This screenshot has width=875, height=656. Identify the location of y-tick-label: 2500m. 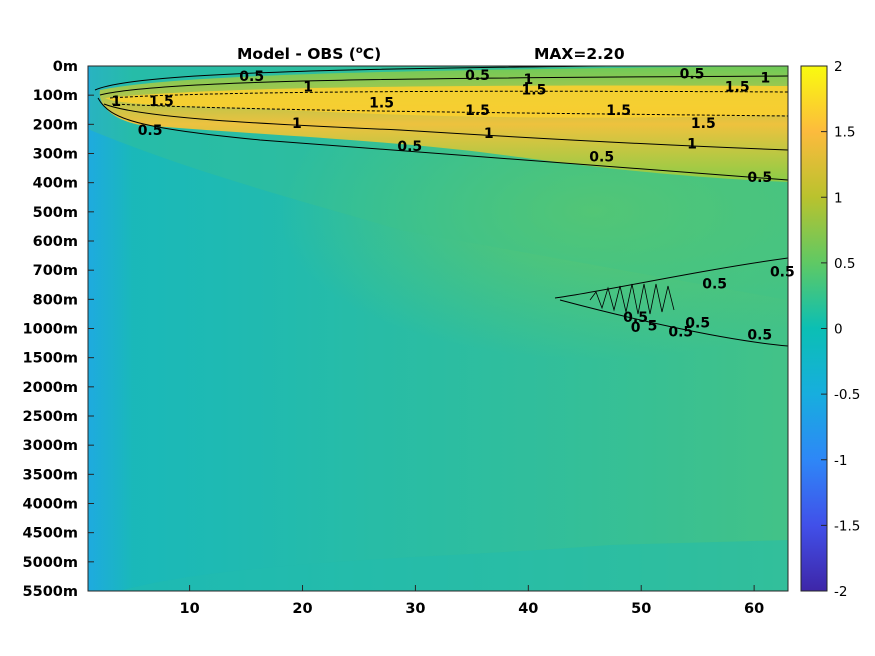
(50, 417).